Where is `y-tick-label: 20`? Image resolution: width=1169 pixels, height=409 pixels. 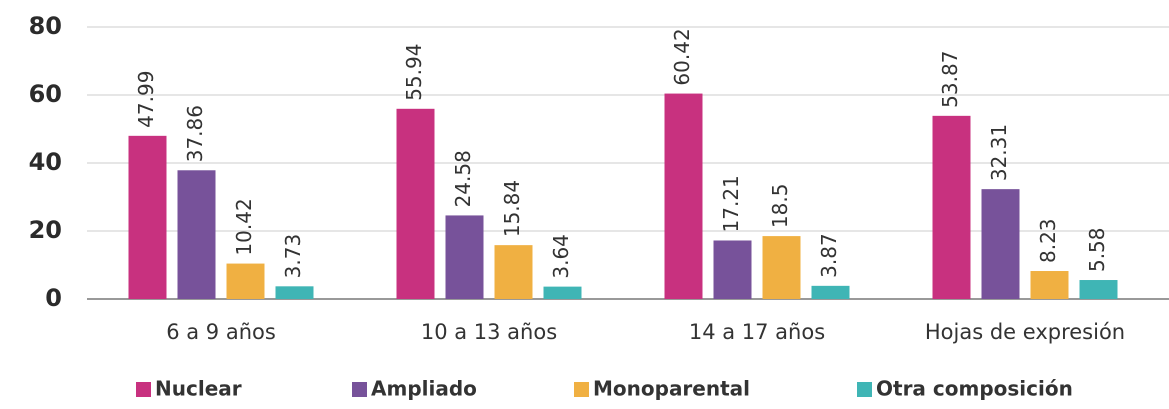 y-tick-label: 20 is located at coordinates (45, 230).